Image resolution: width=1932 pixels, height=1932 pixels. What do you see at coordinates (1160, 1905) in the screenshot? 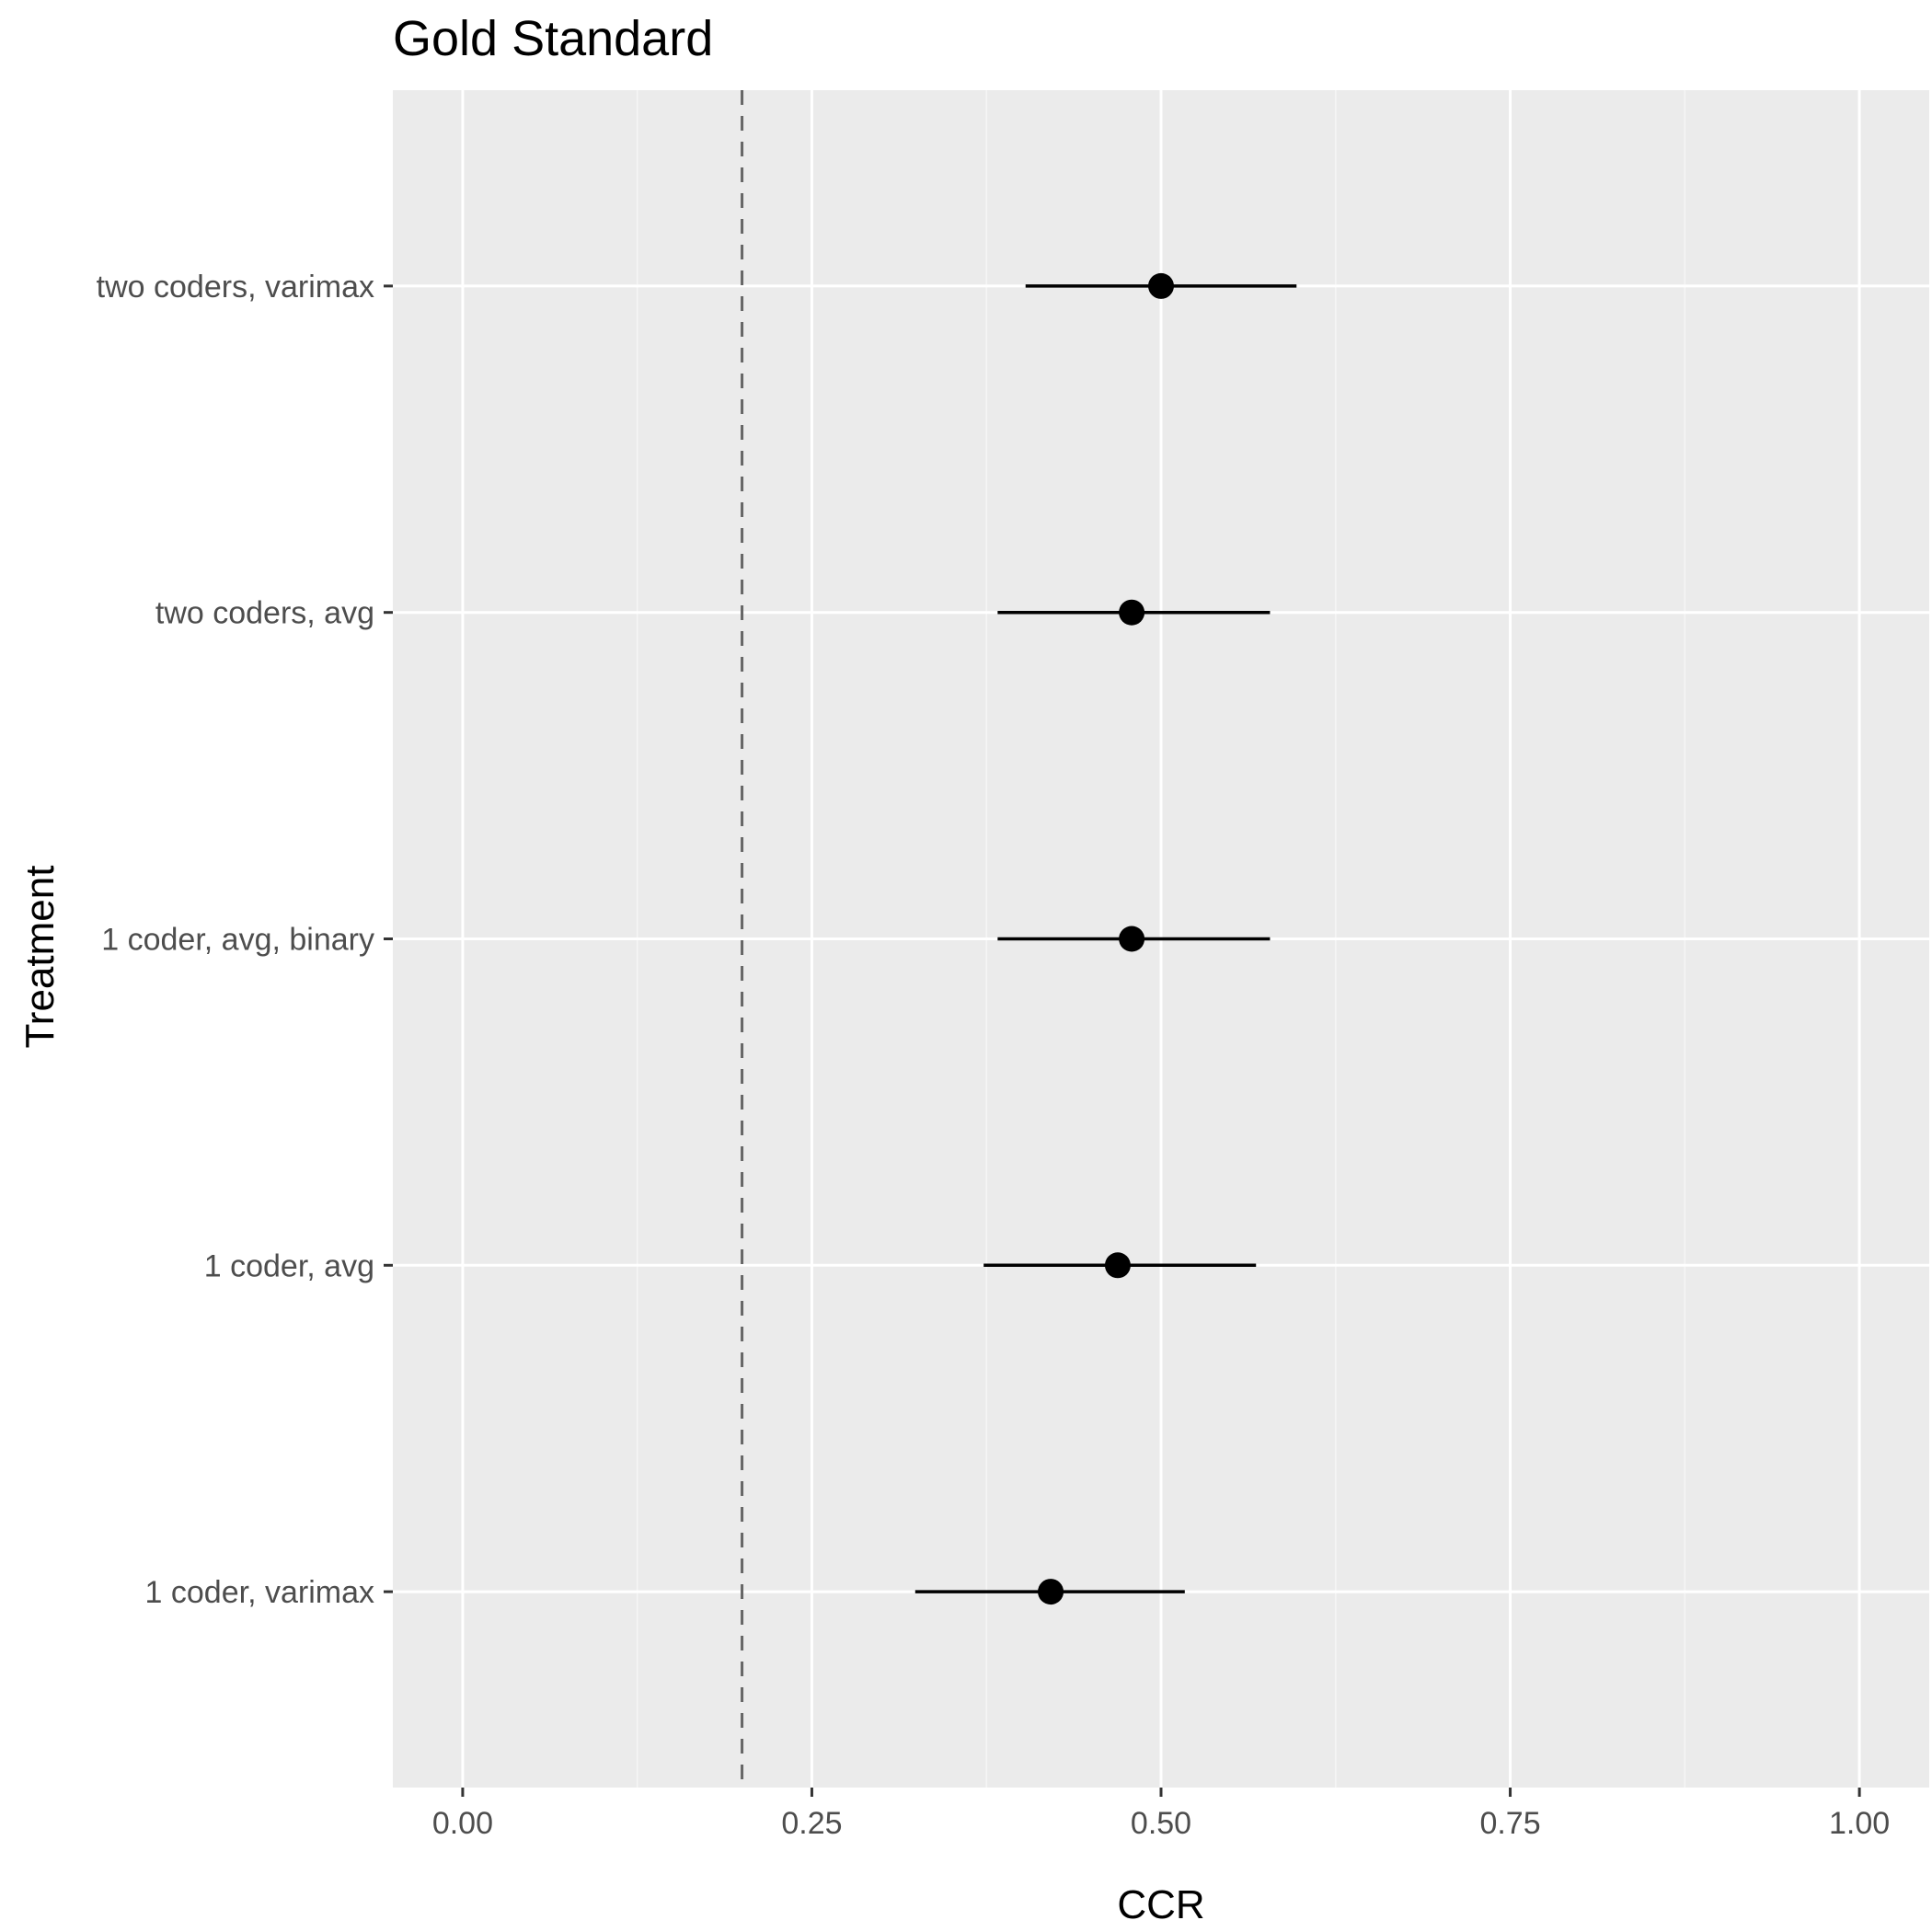
I see `x-axis-title: CCR` at bounding box center [1160, 1905].